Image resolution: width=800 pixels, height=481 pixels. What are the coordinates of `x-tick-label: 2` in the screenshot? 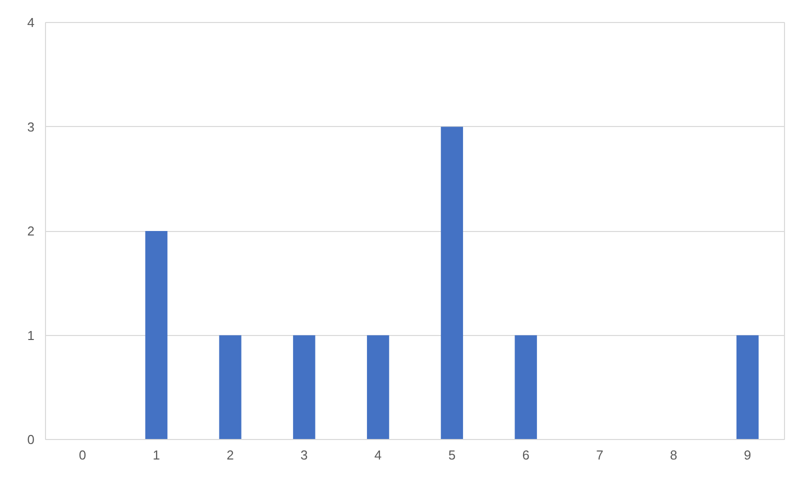 It's located at (230, 455).